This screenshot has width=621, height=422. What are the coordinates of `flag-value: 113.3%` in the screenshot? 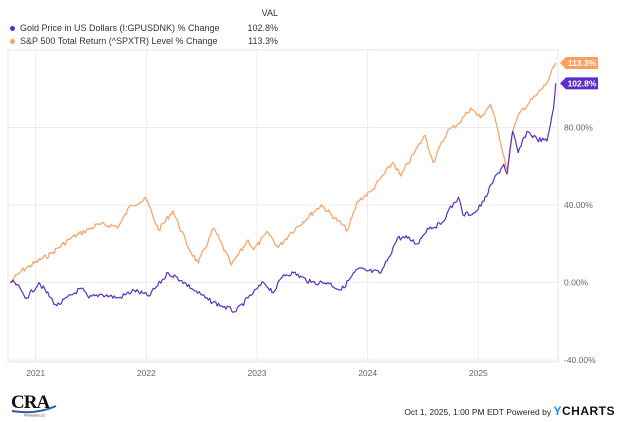 It's located at (582, 63).